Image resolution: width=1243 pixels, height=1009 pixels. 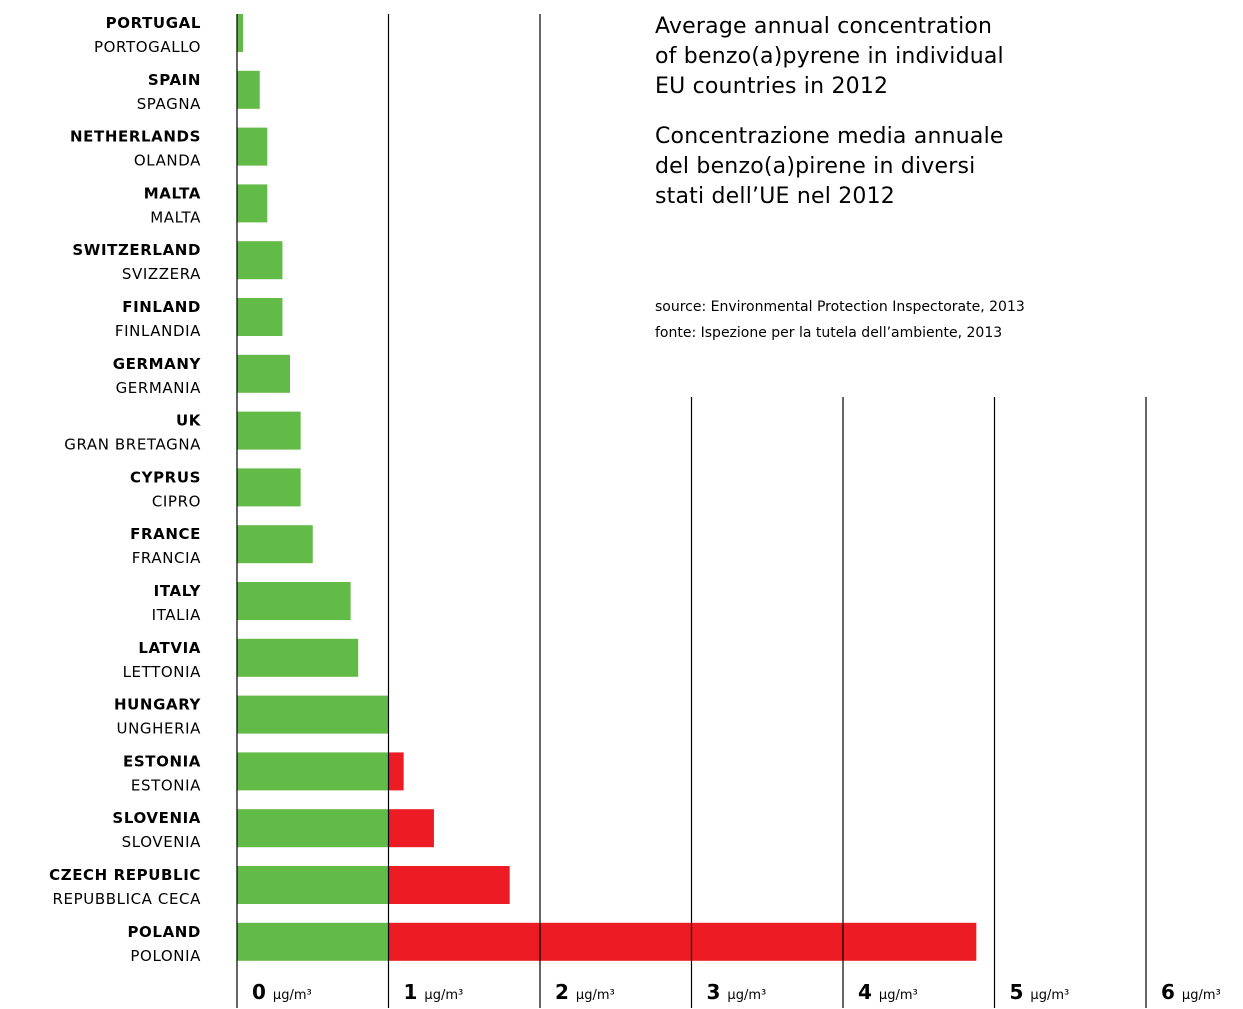 What do you see at coordinates (176, 615) in the screenshot?
I see `country-label-it: ITALIA` at bounding box center [176, 615].